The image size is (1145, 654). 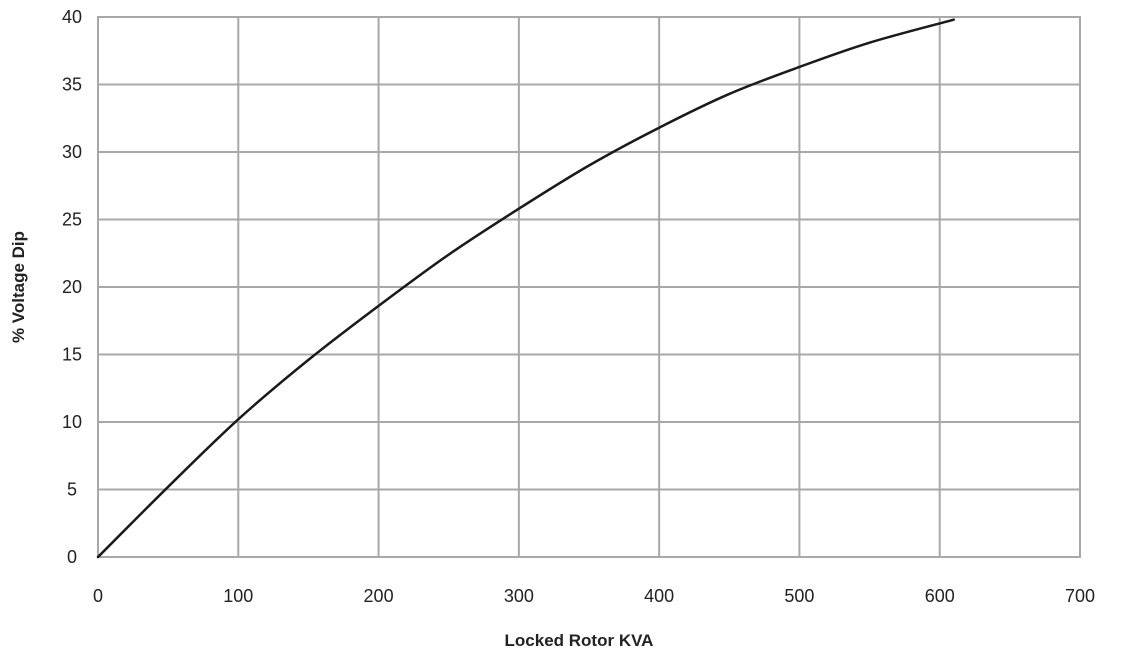 I want to click on x-tick-label: 600, so click(x=940, y=596).